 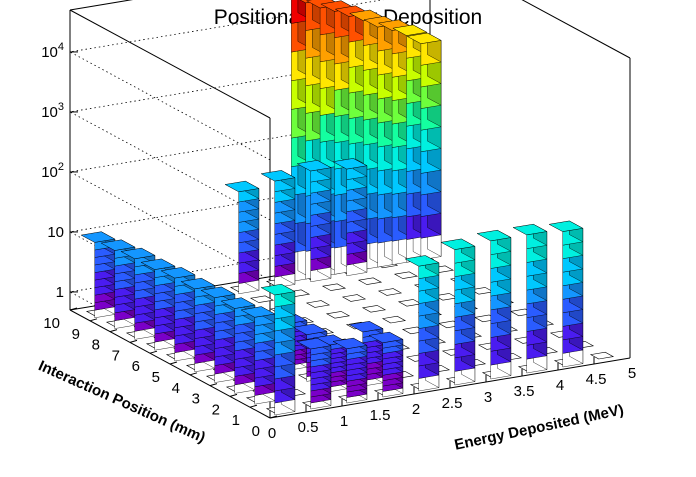 What do you see at coordinates (60, 292) in the screenshot?
I see `z-tick-label: 1` at bounding box center [60, 292].